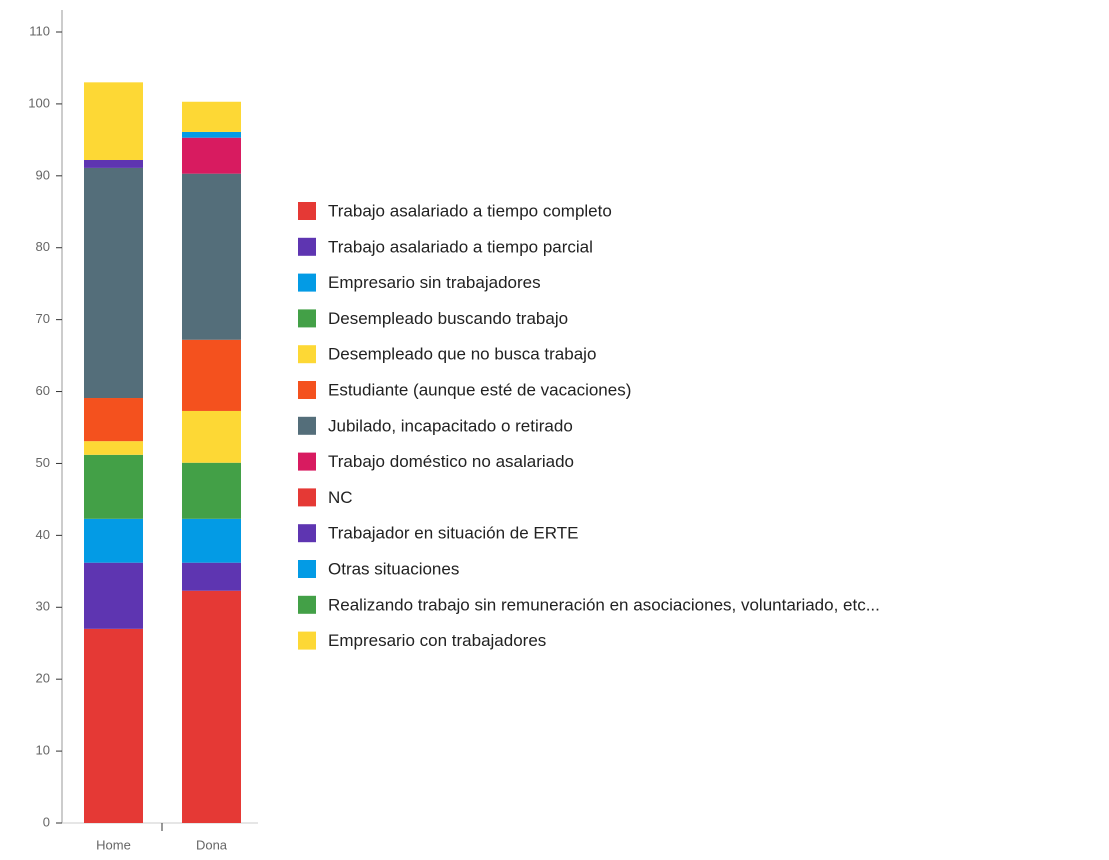  Describe the element at coordinates (46, 821) in the screenshot. I see `y-tick-label: 0` at that location.